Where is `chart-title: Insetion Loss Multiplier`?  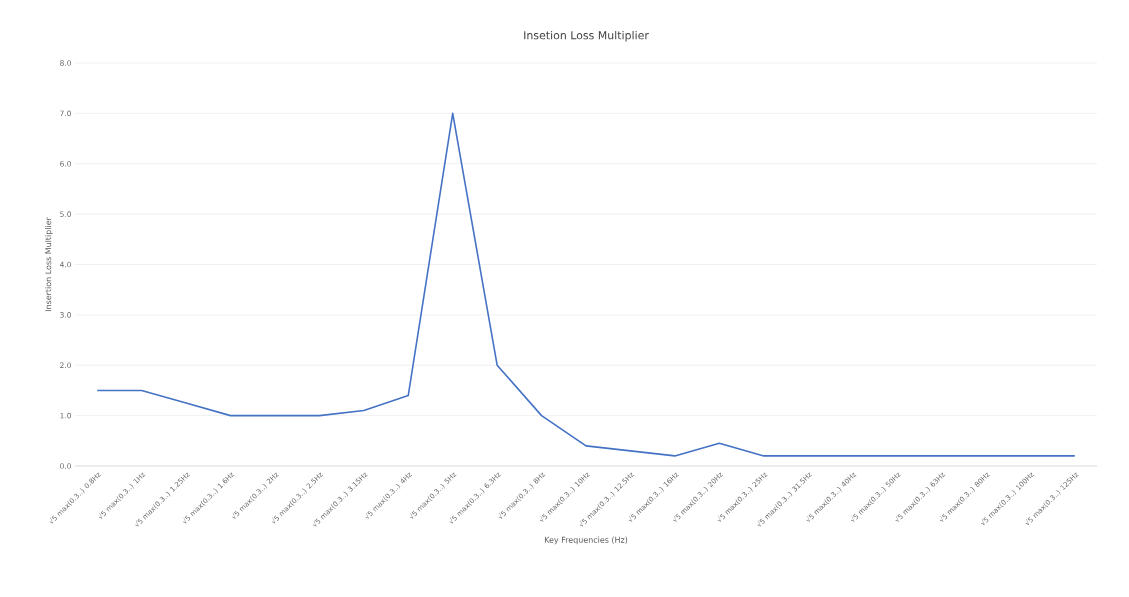 chart-title: Insetion Loss Multiplier is located at coordinates (586, 36).